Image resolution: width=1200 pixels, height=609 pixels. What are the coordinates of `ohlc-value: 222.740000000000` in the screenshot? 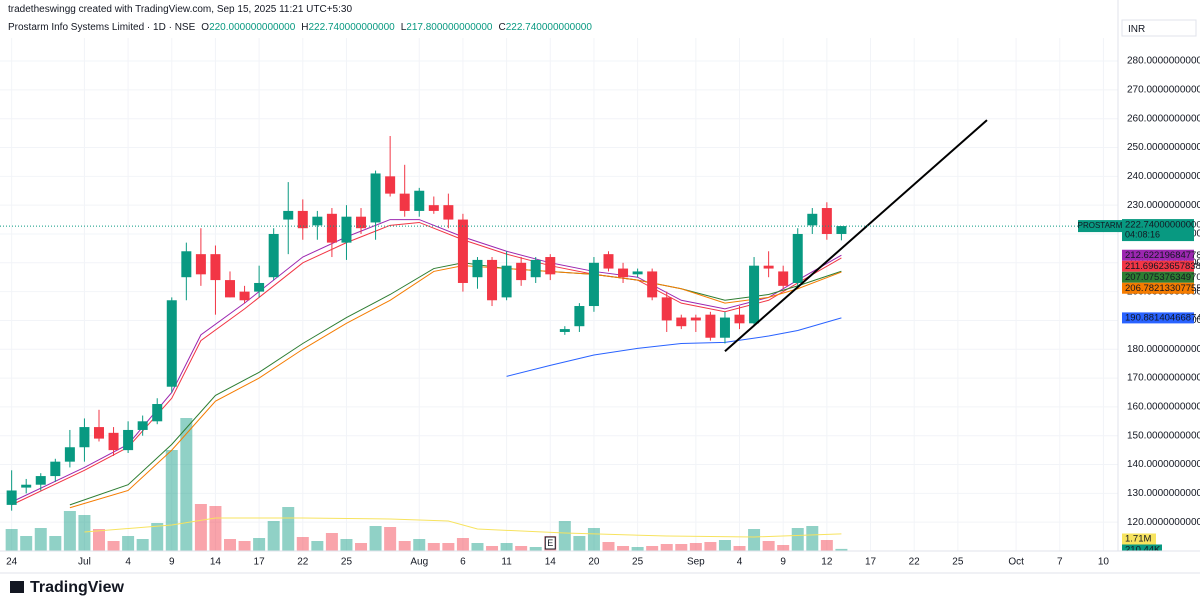 It's located at (351, 27).